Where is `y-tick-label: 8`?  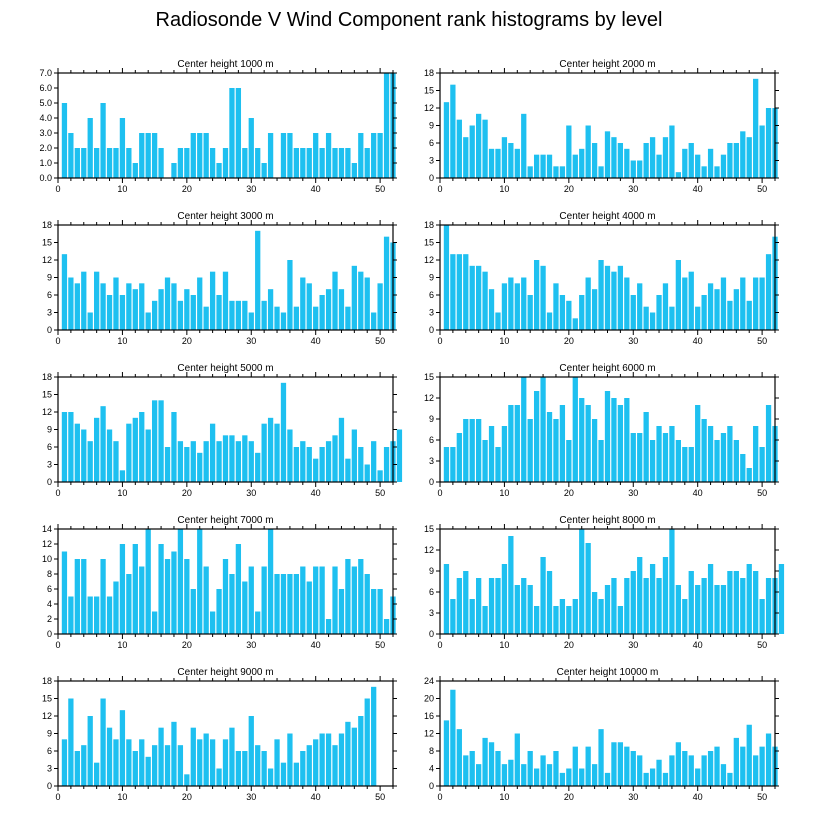
y-tick-label: 8 is located at coordinates (431, 751).